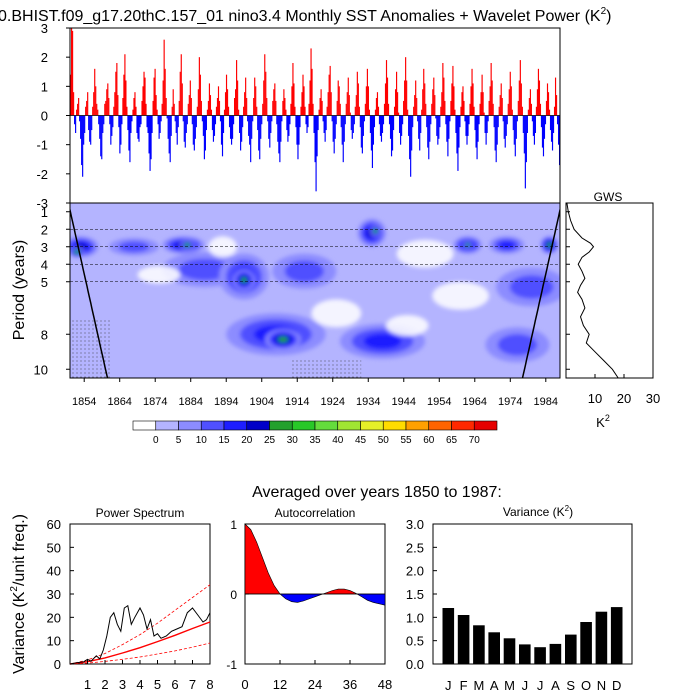  Describe the element at coordinates (140, 624) in the screenshot. I see `red-noise-upper-line` at that location.